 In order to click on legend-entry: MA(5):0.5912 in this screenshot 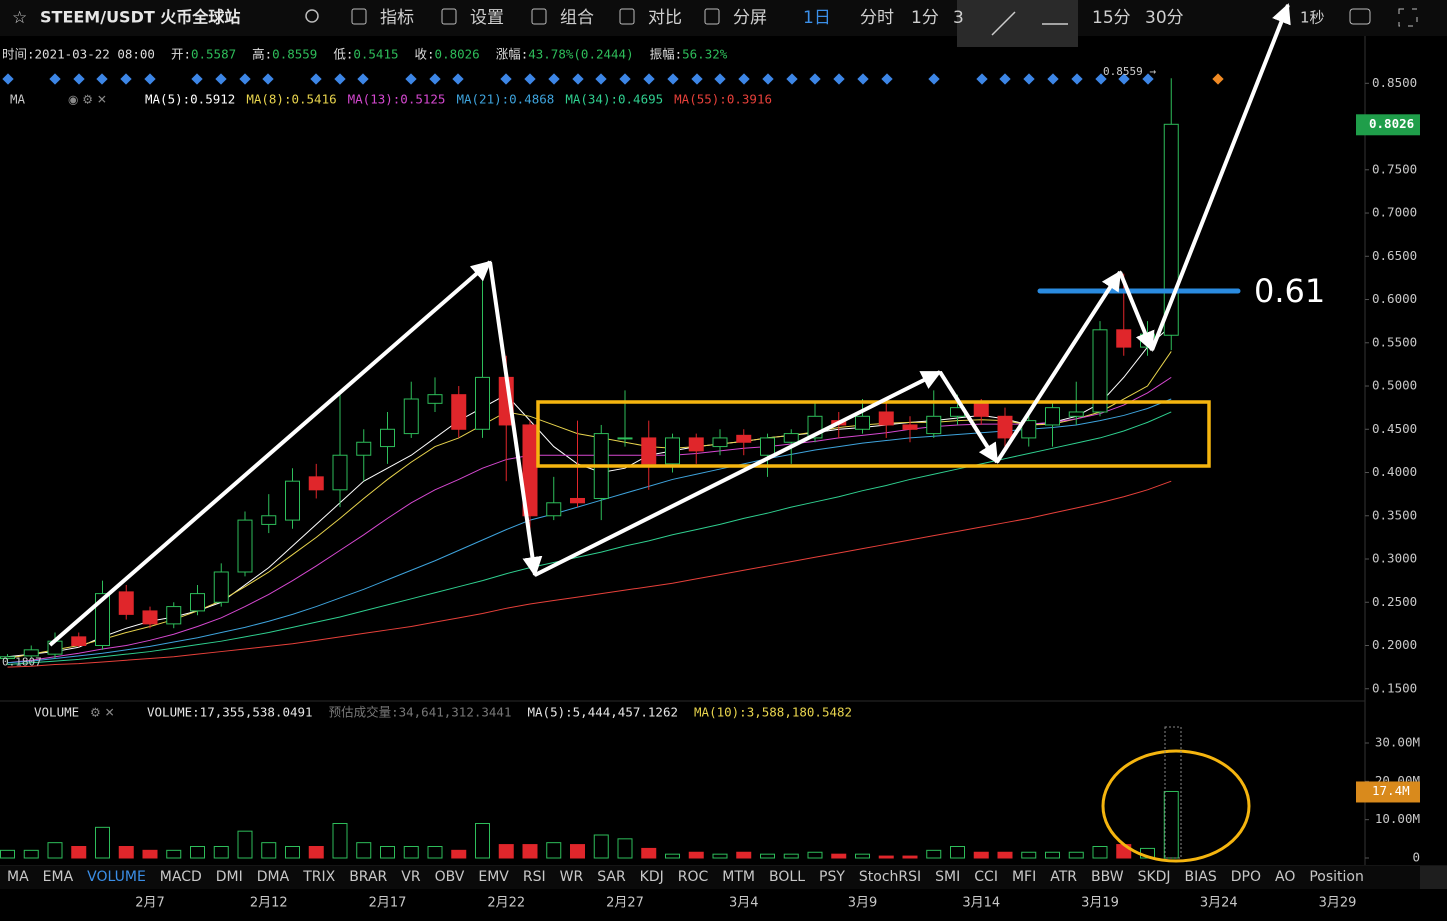, I will do `click(190, 99)`.